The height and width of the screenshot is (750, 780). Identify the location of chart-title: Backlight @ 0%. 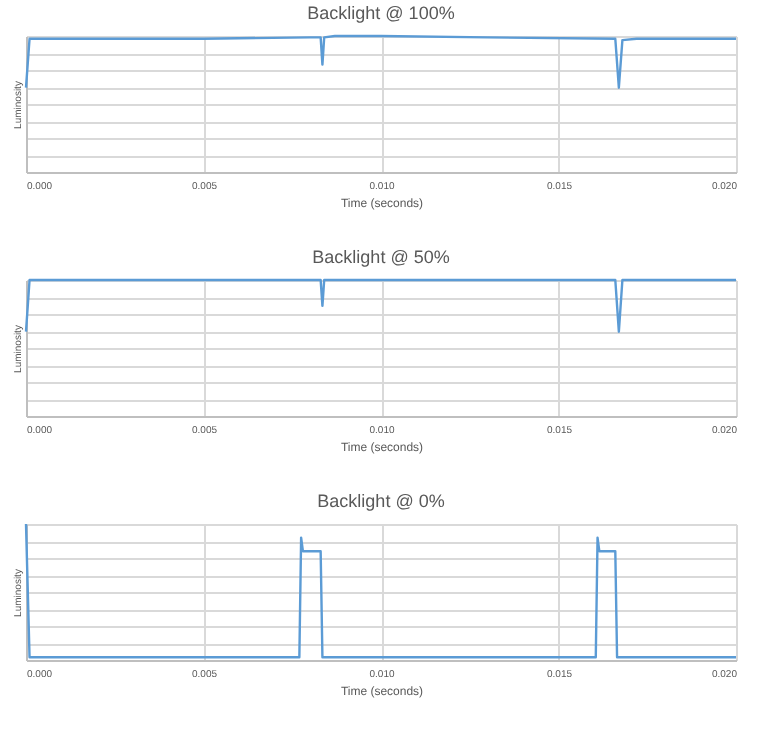
(381, 500).